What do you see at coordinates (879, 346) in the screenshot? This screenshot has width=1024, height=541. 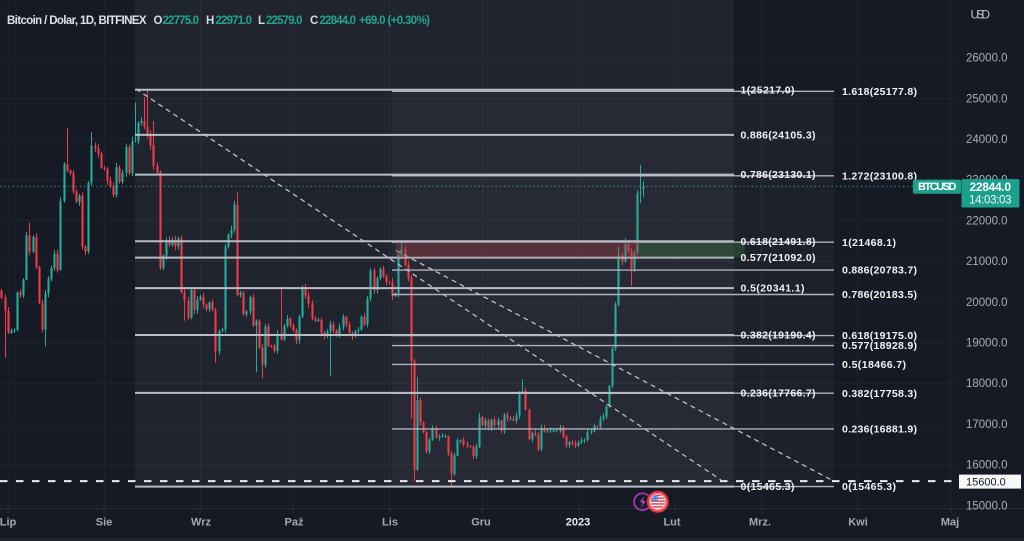 I see `svg-text: 0.577(18928.9)` at bounding box center [879, 346].